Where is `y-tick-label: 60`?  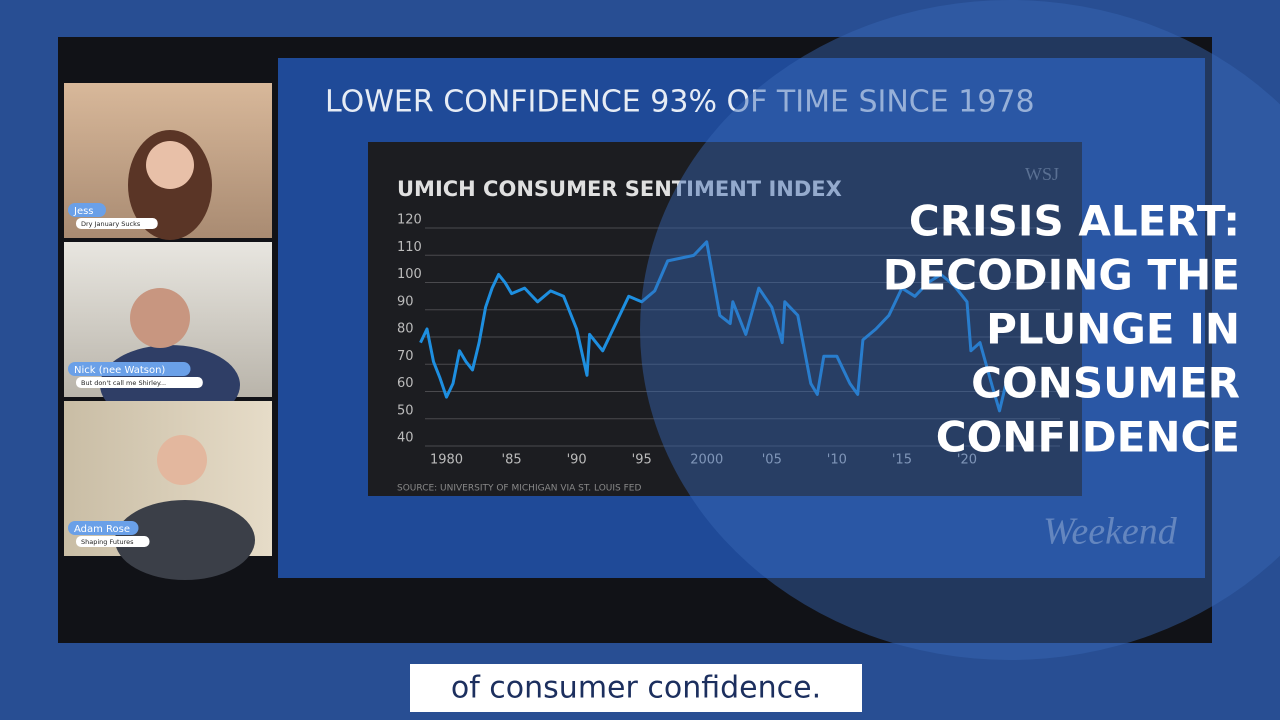 y-tick-label: 60 is located at coordinates (405, 383).